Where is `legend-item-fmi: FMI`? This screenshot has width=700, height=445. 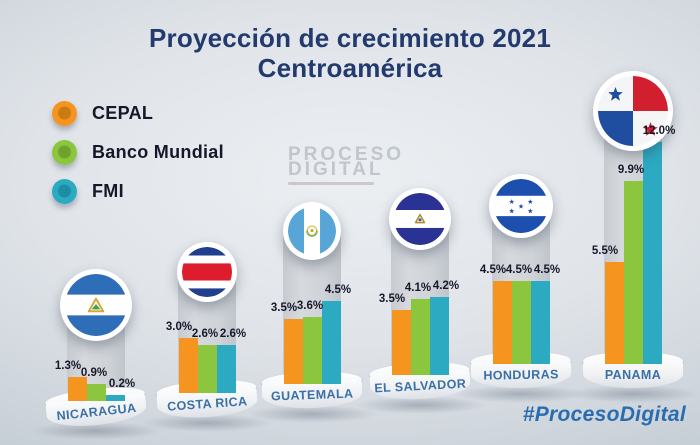 legend-item-fmi: FMI is located at coordinates (138, 191).